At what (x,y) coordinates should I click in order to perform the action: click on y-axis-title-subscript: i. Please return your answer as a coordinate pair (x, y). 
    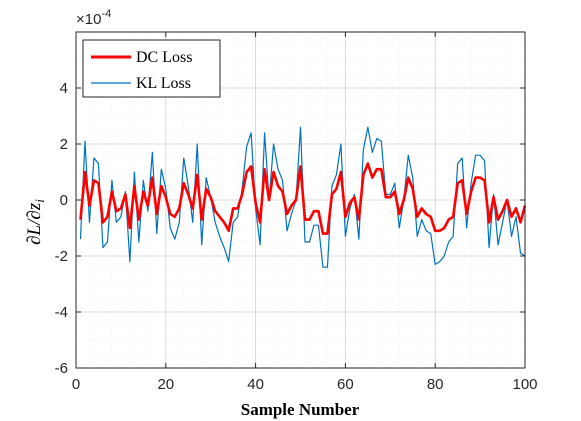
    Looking at the image, I should click on (39, 201).